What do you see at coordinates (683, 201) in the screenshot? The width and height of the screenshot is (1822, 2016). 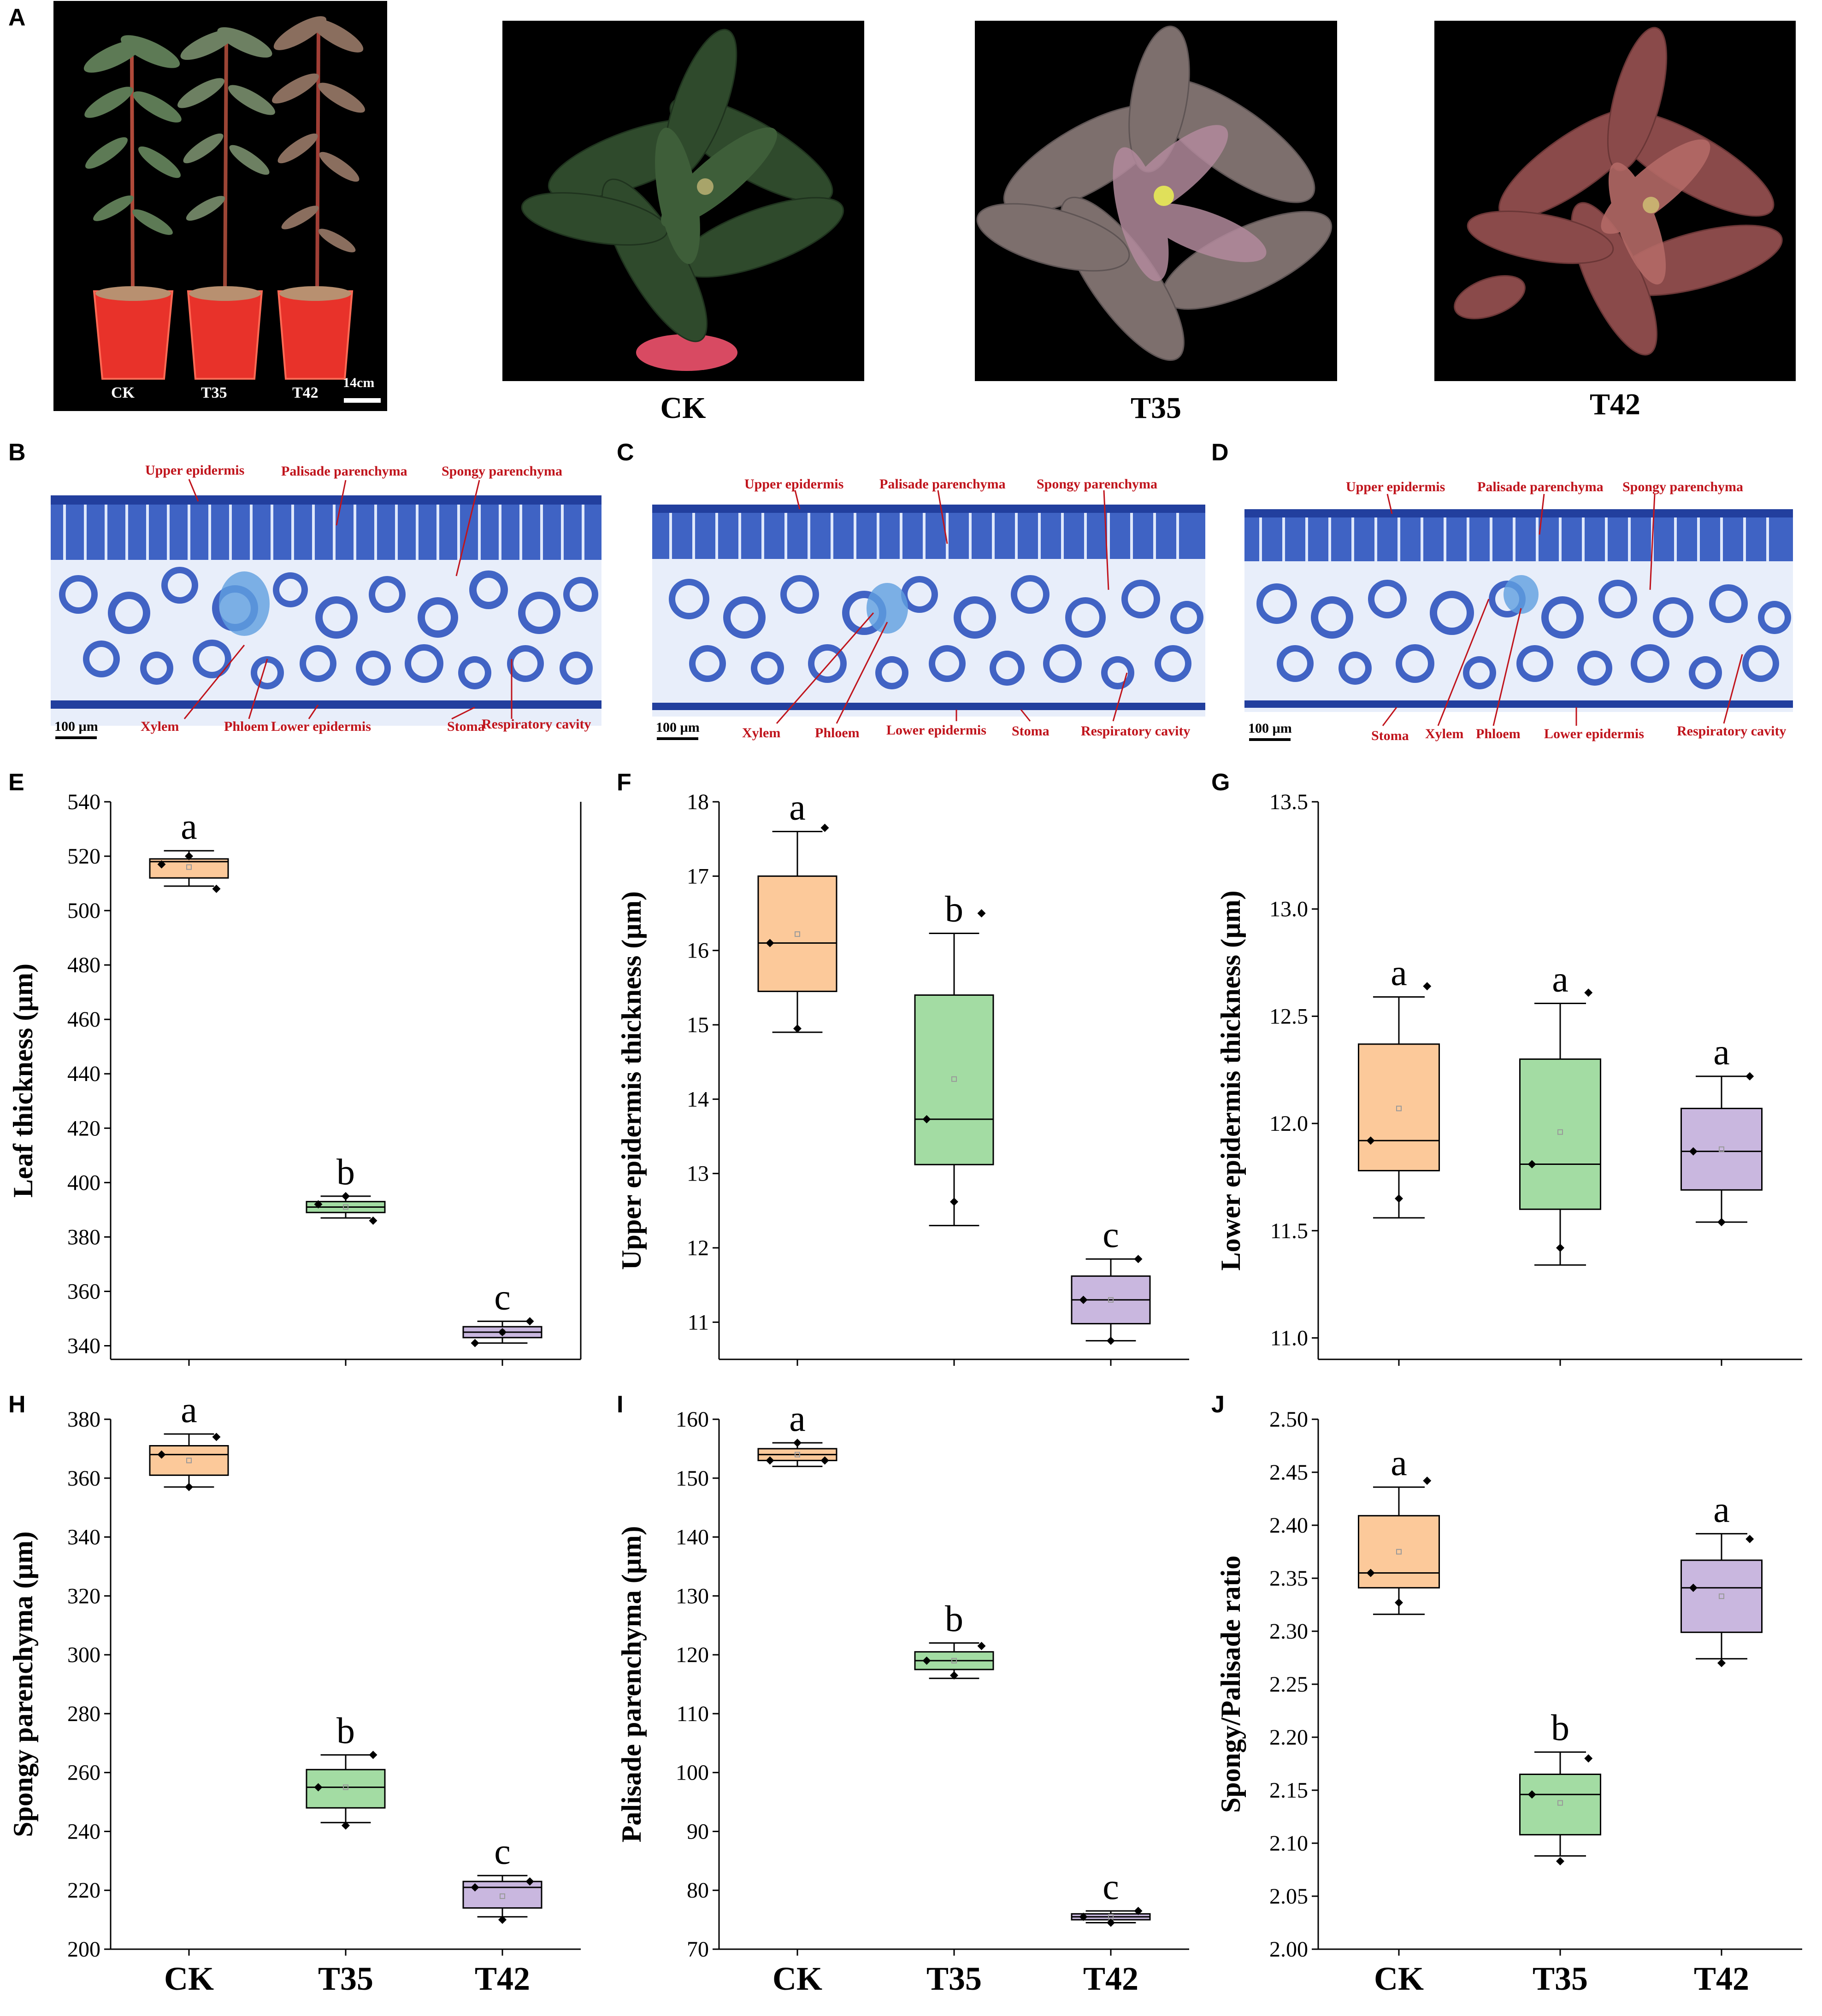 I see `top-view-photo-ck` at bounding box center [683, 201].